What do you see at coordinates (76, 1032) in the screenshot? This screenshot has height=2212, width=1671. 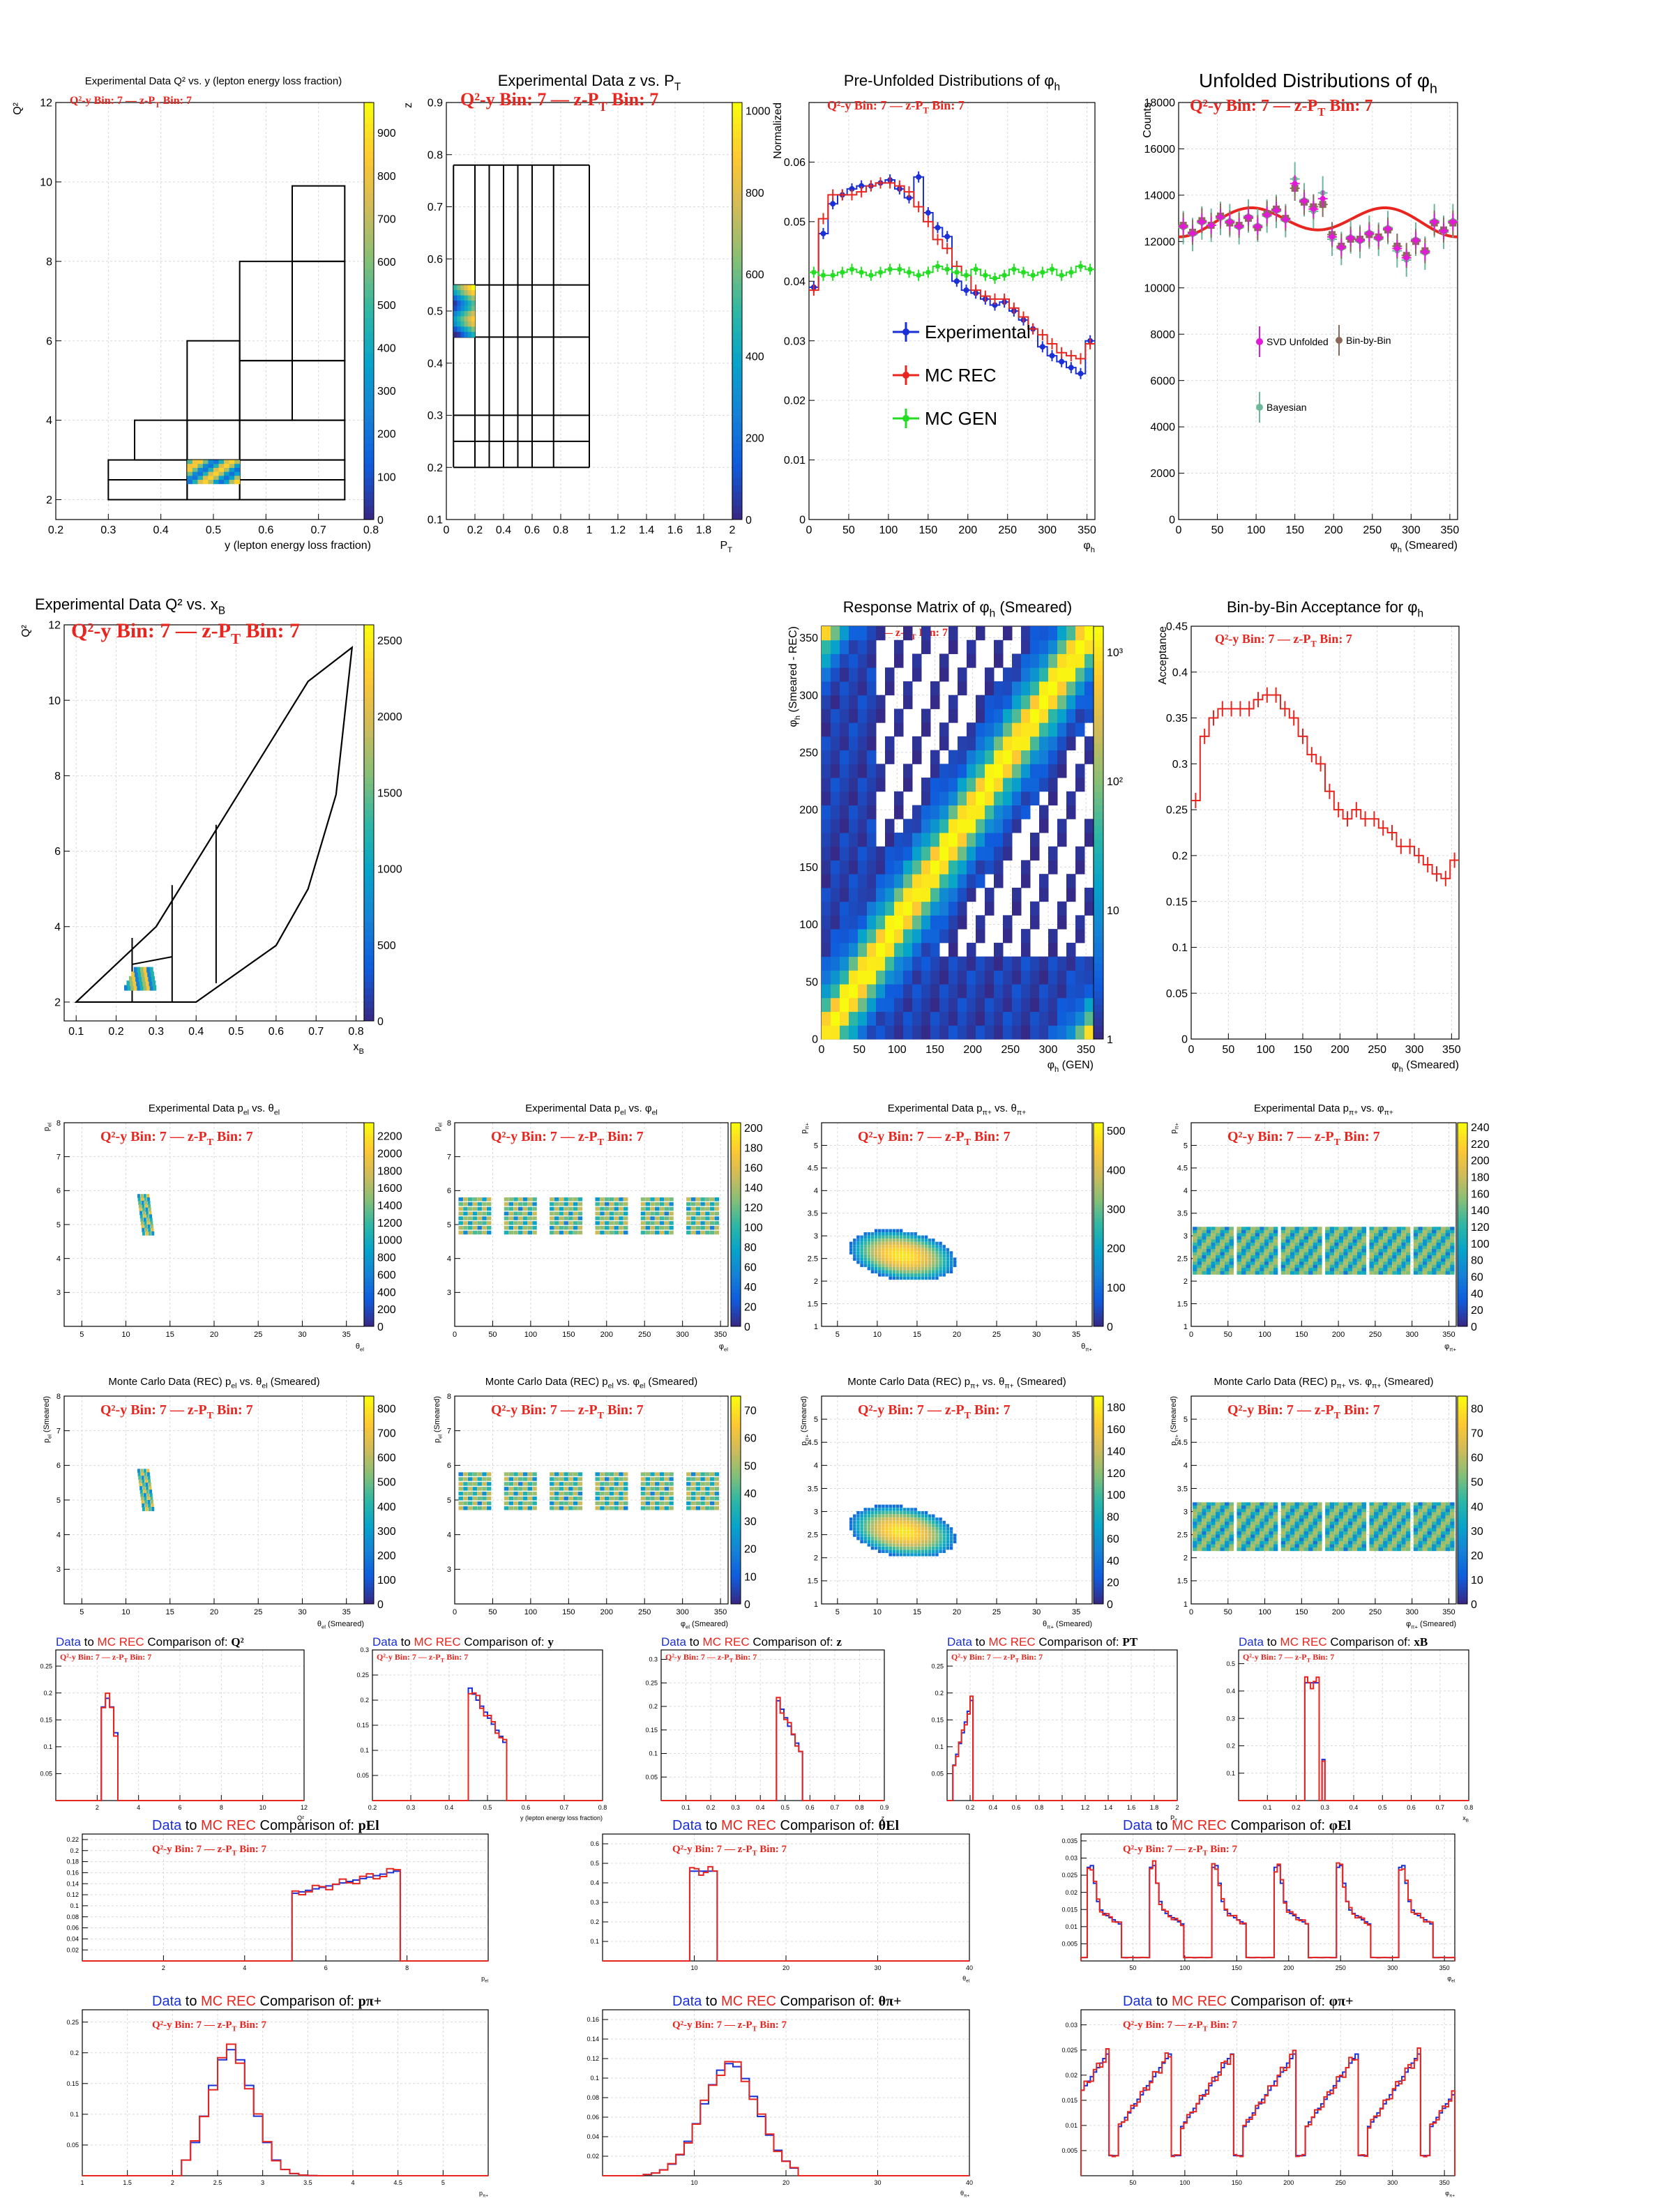 I see `x-tick-label: 0.1` at bounding box center [76, 1032].